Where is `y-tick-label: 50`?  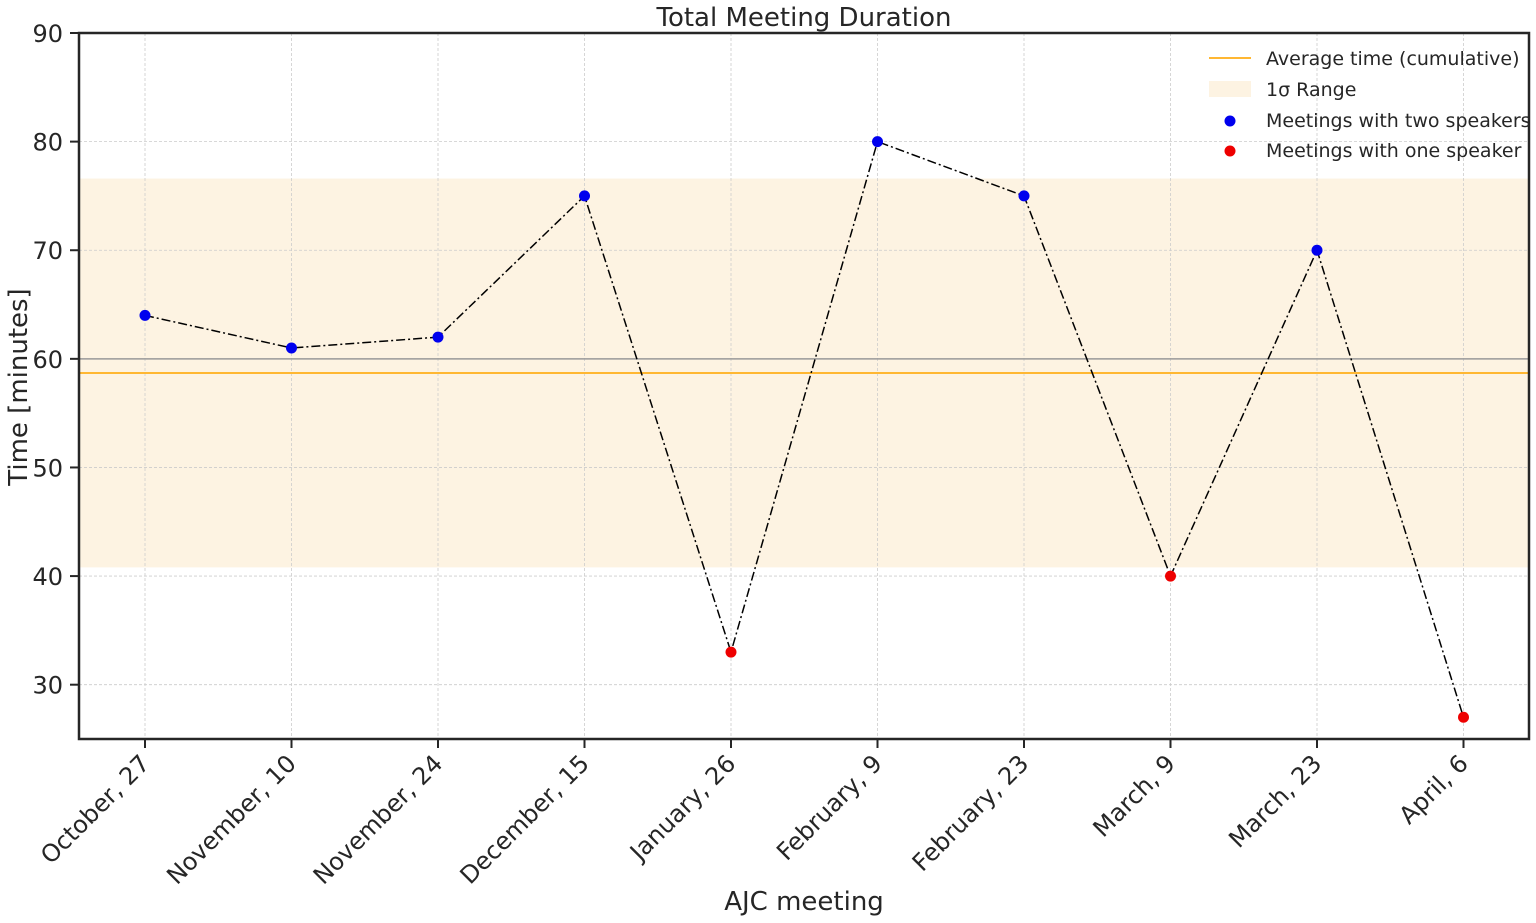 y-tick-label: 50 is located at coordinates (47, 468).